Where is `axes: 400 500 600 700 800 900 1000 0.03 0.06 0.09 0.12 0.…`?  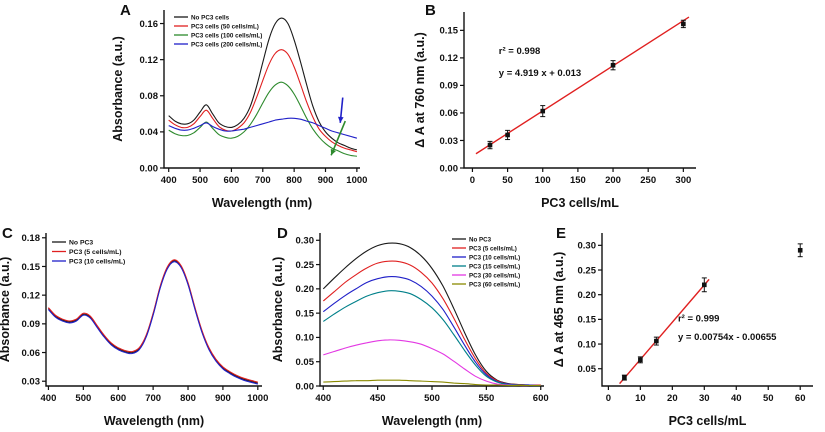
axes: 400 500 600 700 800 900 1000 0.03 0.06 0.09 0.12 0.… is located at coordinates (134, 330).